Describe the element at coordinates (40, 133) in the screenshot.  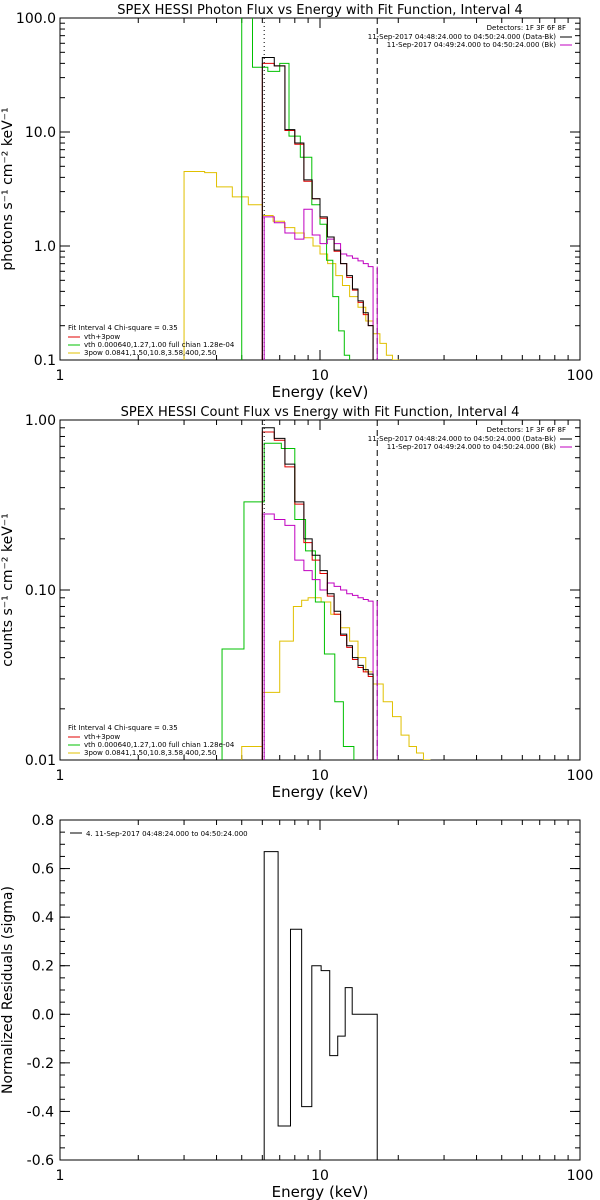
I see `y-tick-label: 10.0` at that location.